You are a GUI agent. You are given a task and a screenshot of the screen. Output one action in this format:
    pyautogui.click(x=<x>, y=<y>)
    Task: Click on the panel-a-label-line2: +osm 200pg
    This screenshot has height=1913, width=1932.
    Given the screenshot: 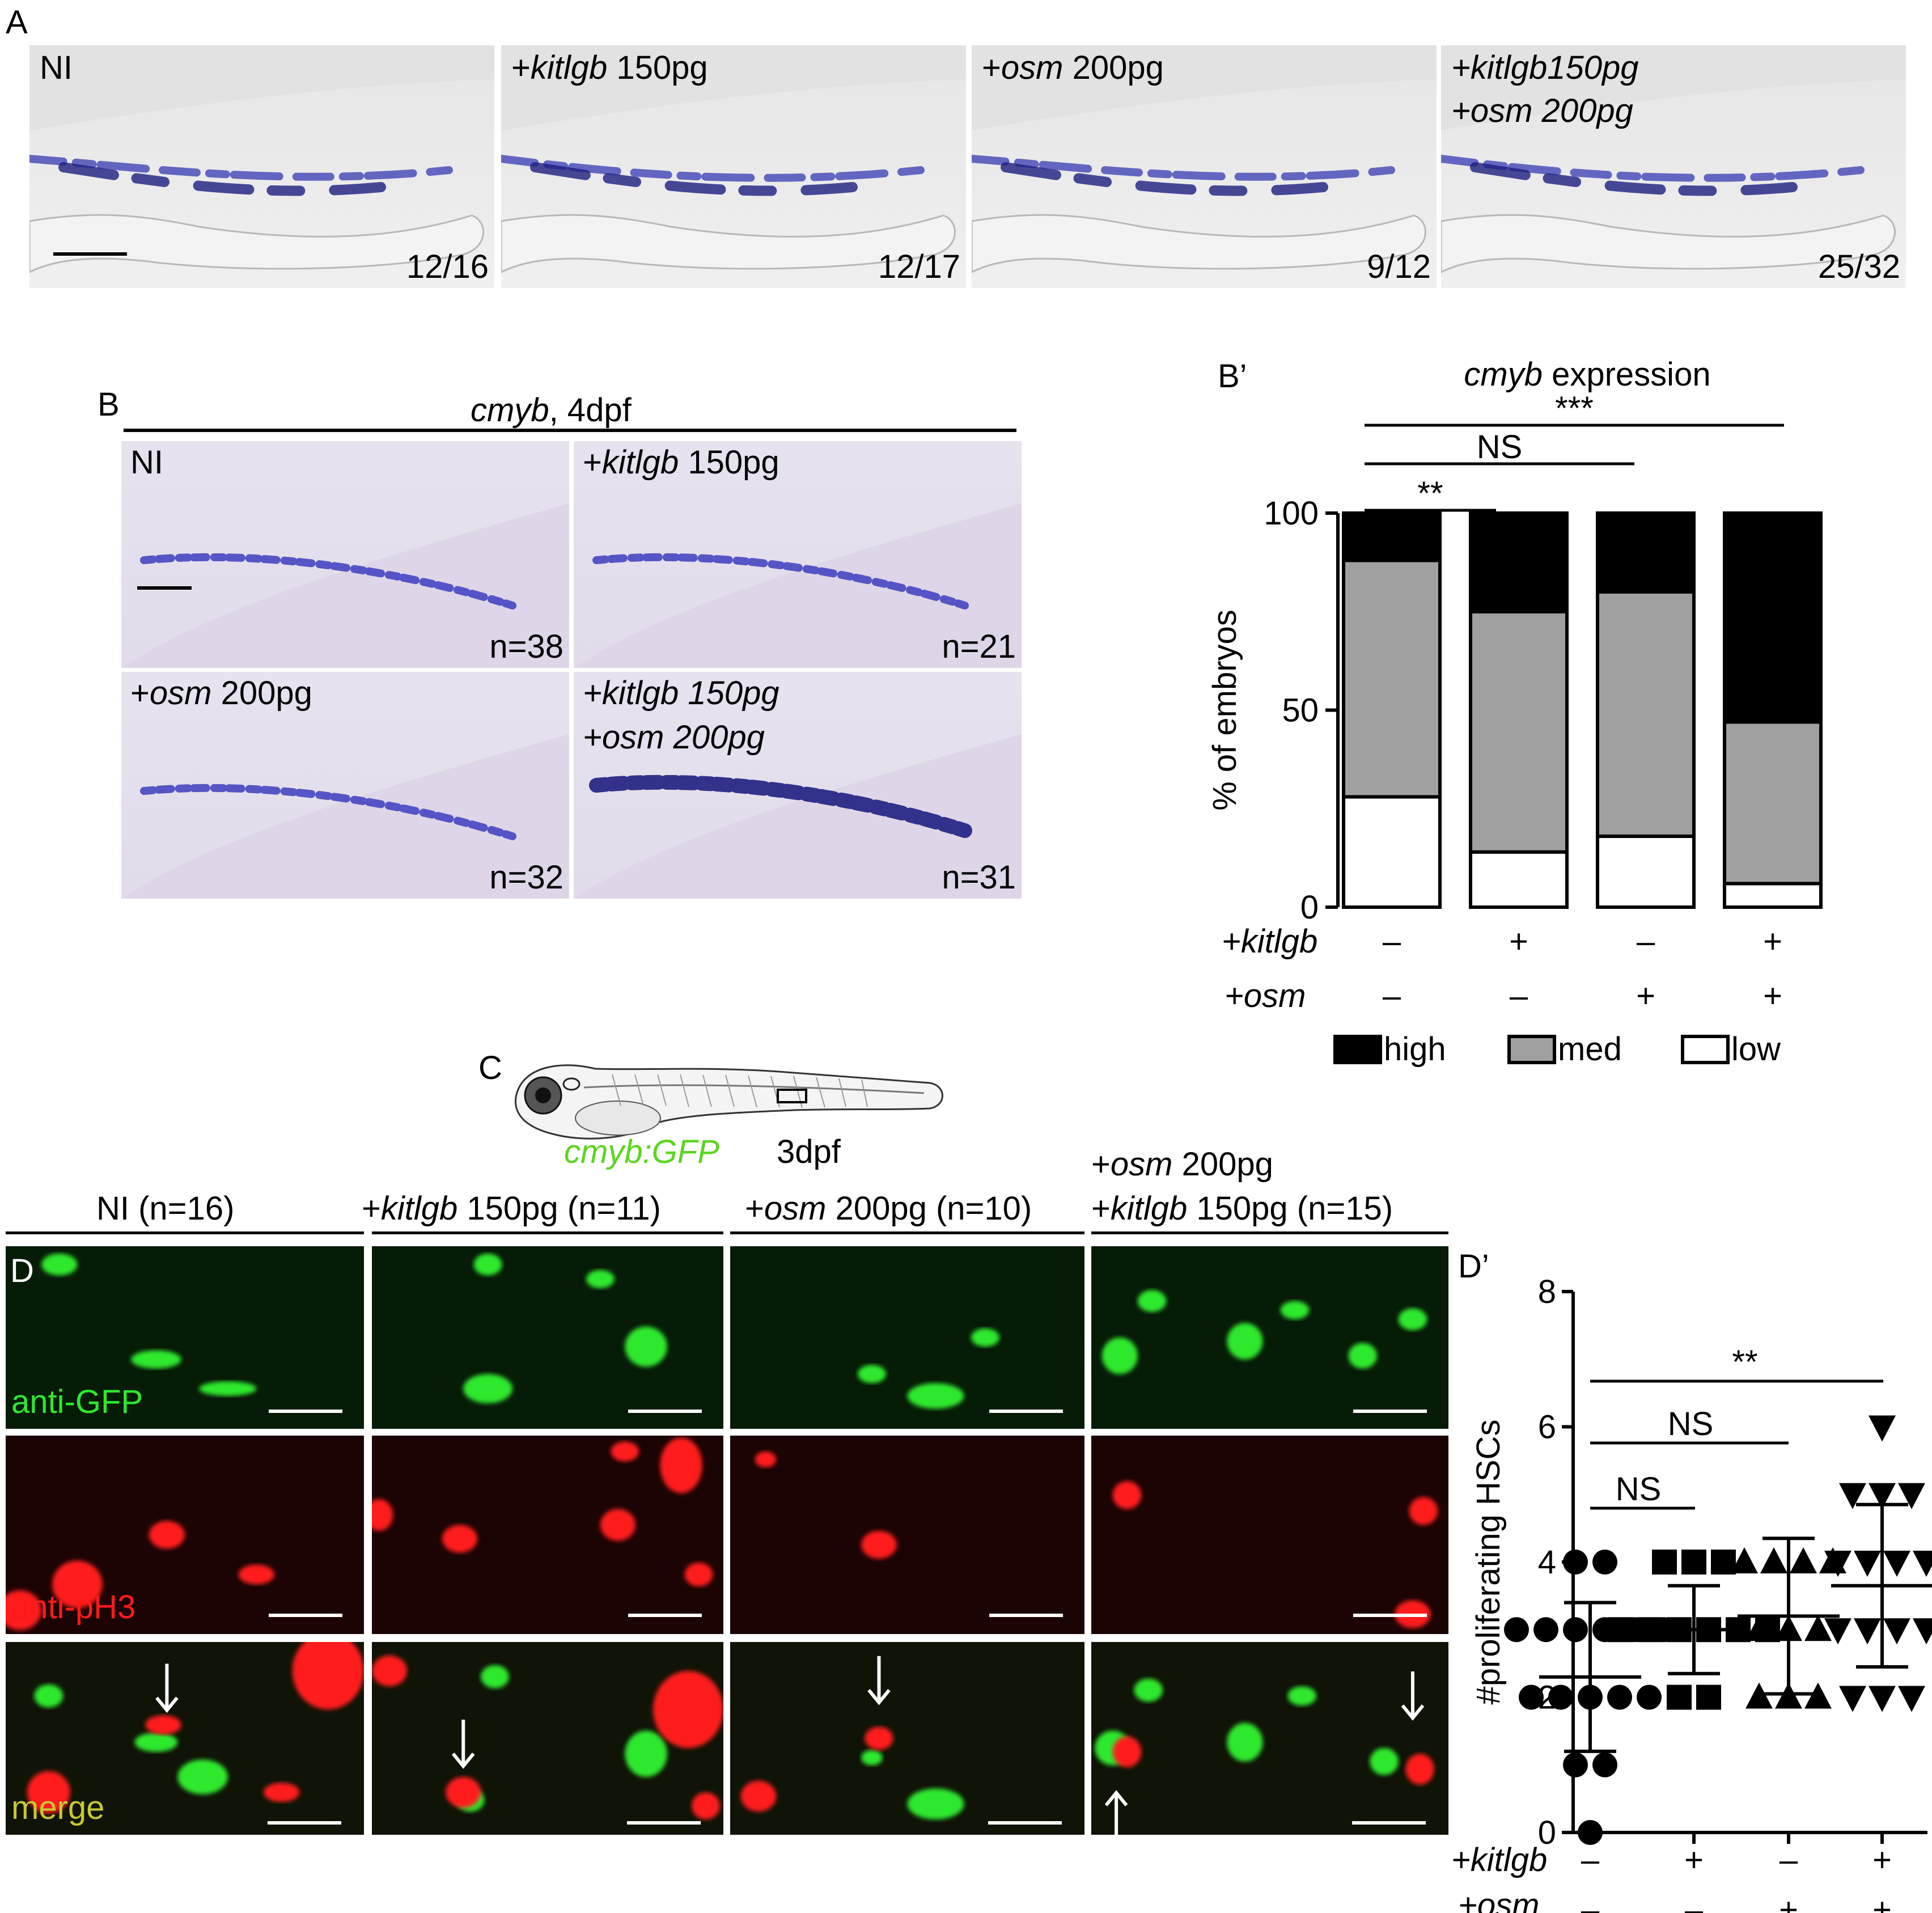 What is the action you would take?
    pyautogui.click(x=1542, y=110)
    